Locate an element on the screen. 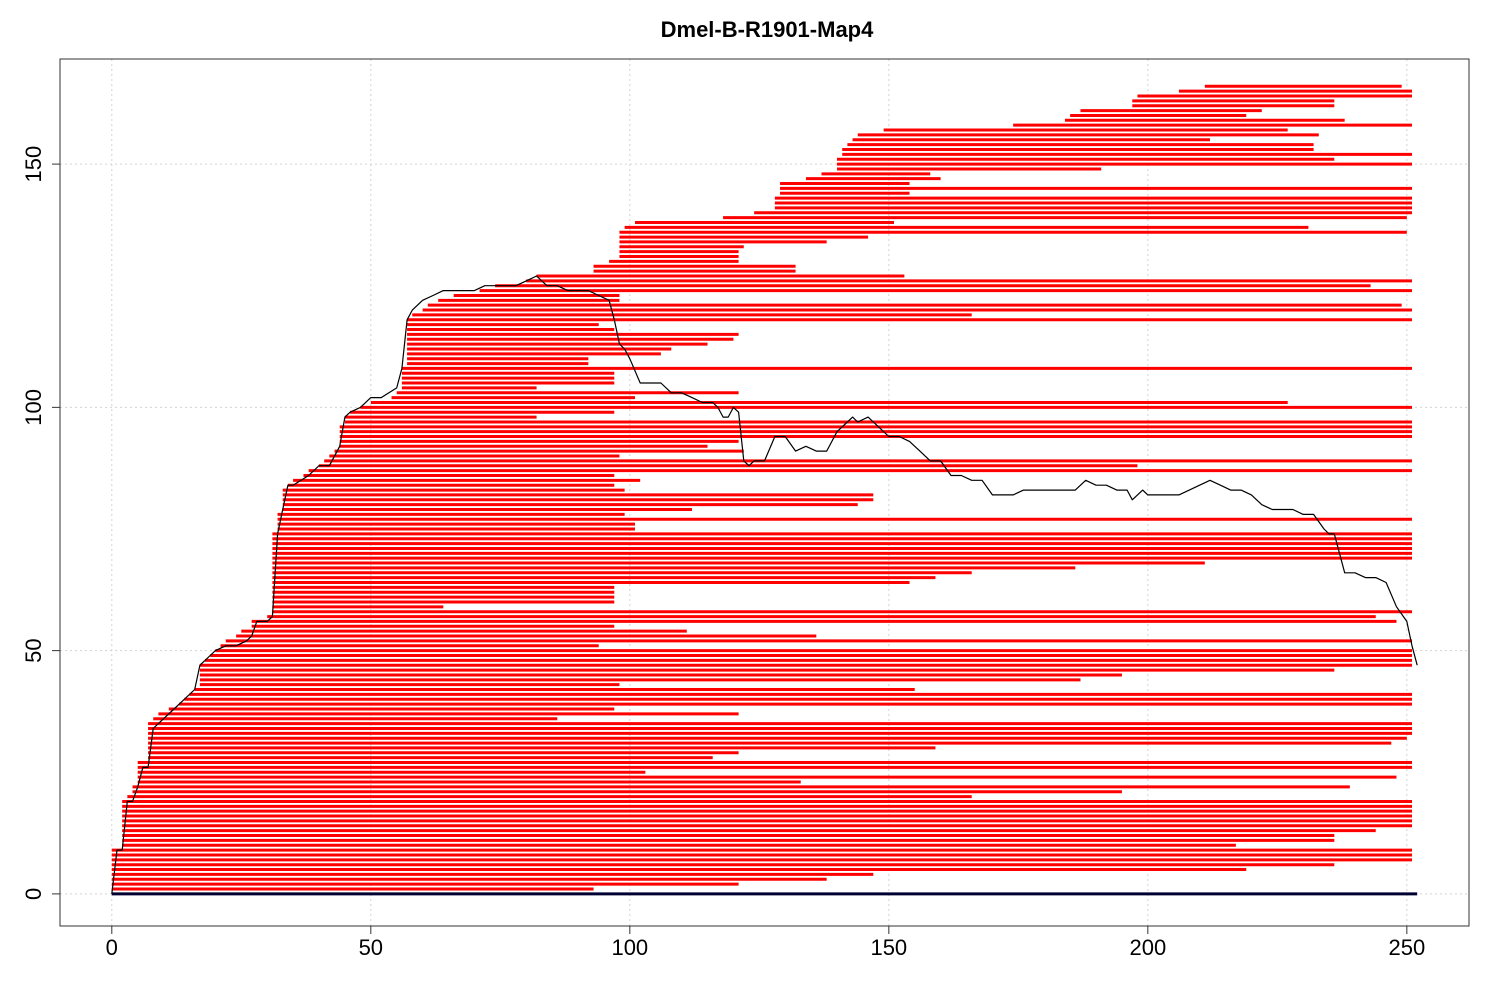  y-tick-label: 100 is located at coordinates (33, 407).